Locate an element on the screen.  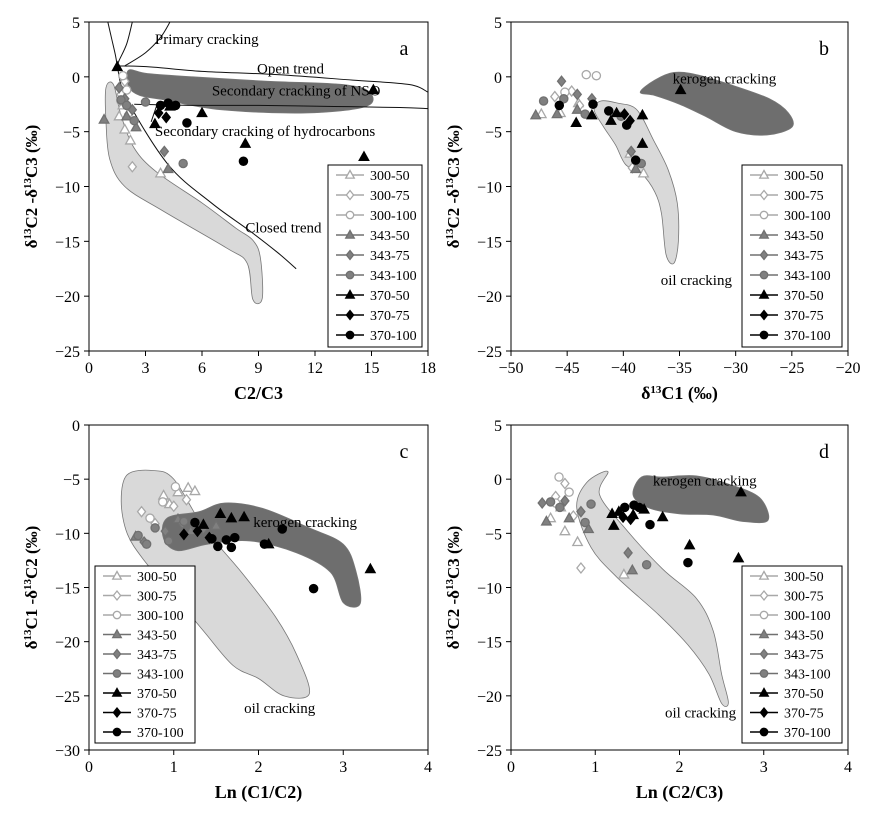
y-tick-label: 0 is located at coordinates (76, 426).